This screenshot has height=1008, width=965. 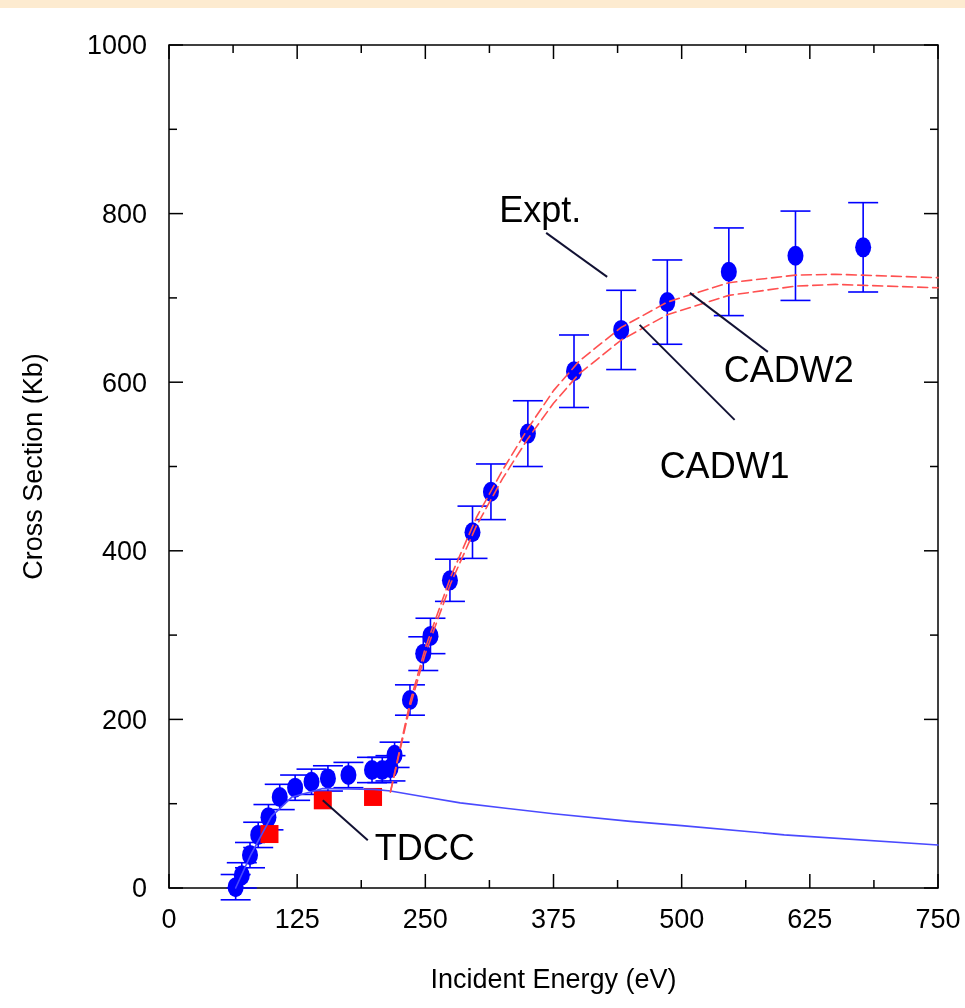 What do you see at coordinates (938, 919) in the screenshot?
I see `x-tick-label: 750` at bounding box center [938, 919].